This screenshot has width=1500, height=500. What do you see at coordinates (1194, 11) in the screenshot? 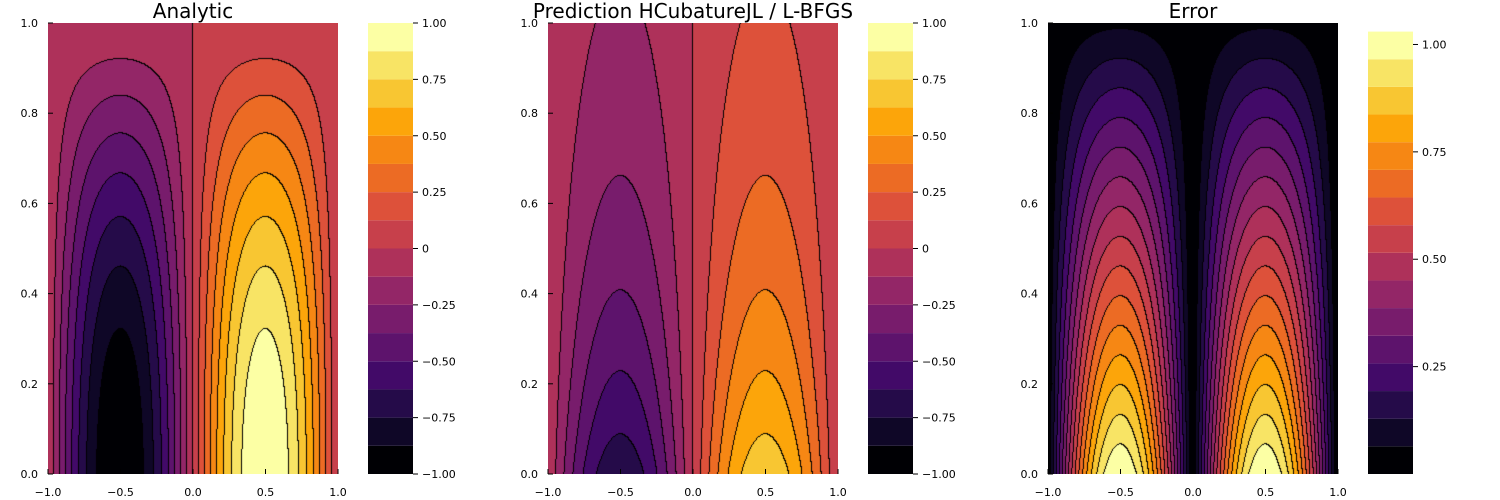
I see `panel-title-error: Error` at bounding box center [1194, 11].